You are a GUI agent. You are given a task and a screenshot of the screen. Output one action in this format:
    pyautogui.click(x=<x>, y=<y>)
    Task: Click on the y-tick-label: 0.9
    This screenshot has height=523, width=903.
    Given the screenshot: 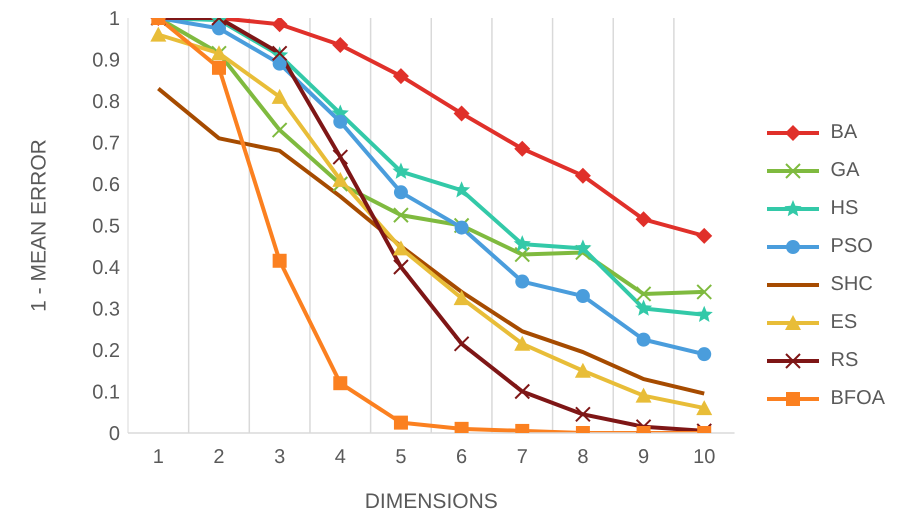 What is the action you would take?
    pyautogui.click(x=106, y=61)
    